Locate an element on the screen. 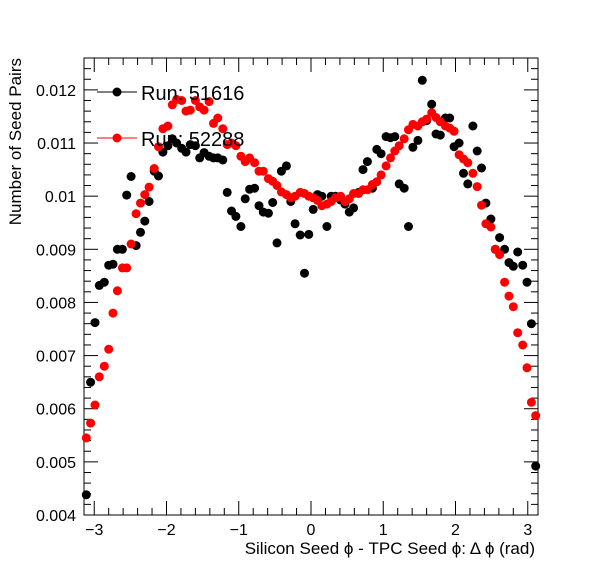 Image resolution: width=596 pixels, height=572 pixels. x-tick-label: 2 is located at coordinates (455, 530).